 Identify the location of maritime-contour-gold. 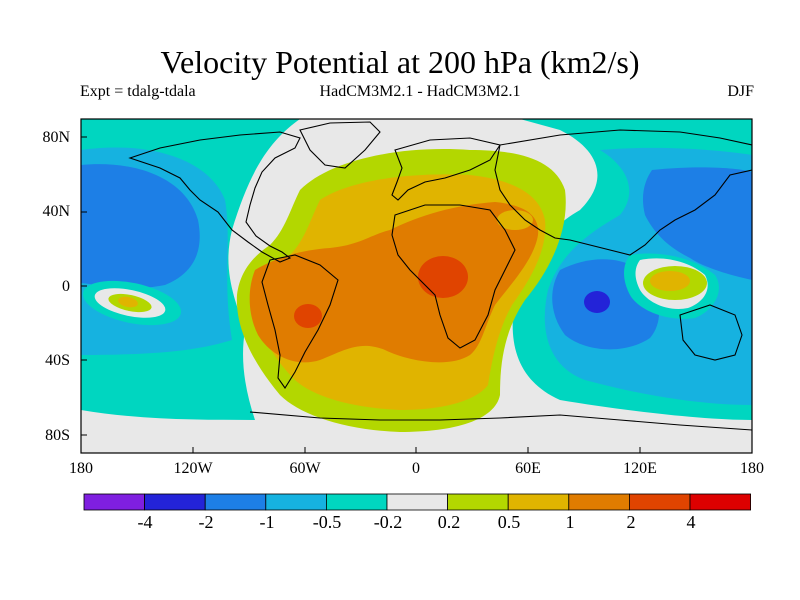
(670, 281).